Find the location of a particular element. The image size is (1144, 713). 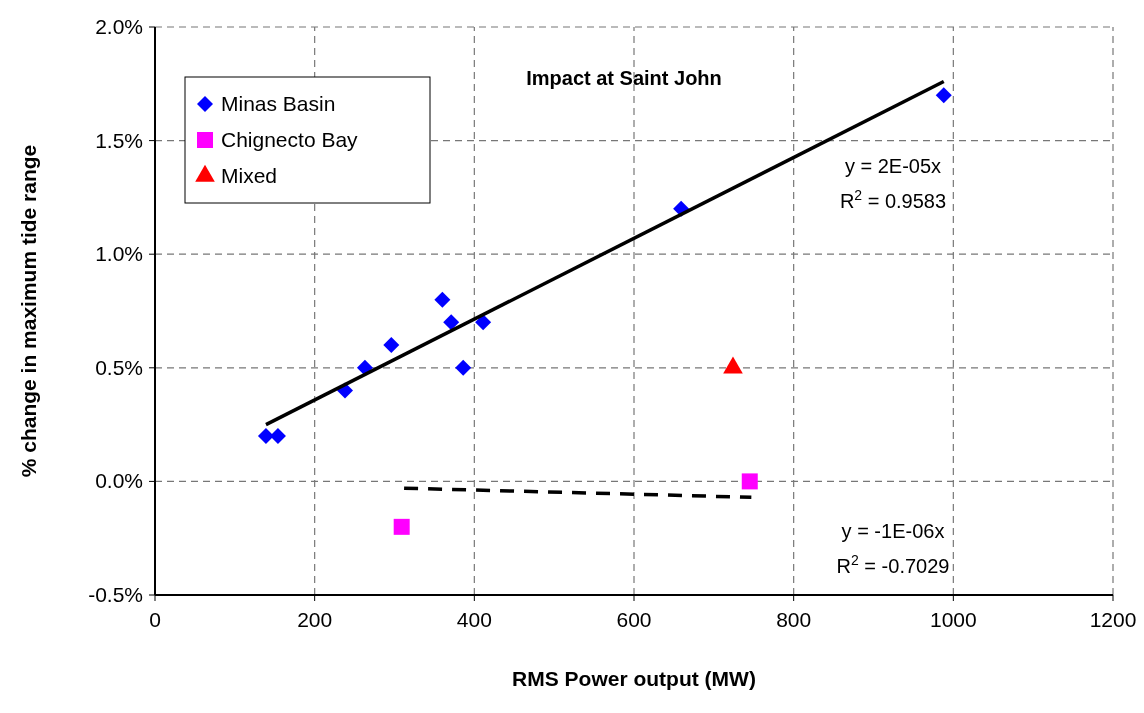

x-tick-label: 400 is located at coordinates (474, 619).